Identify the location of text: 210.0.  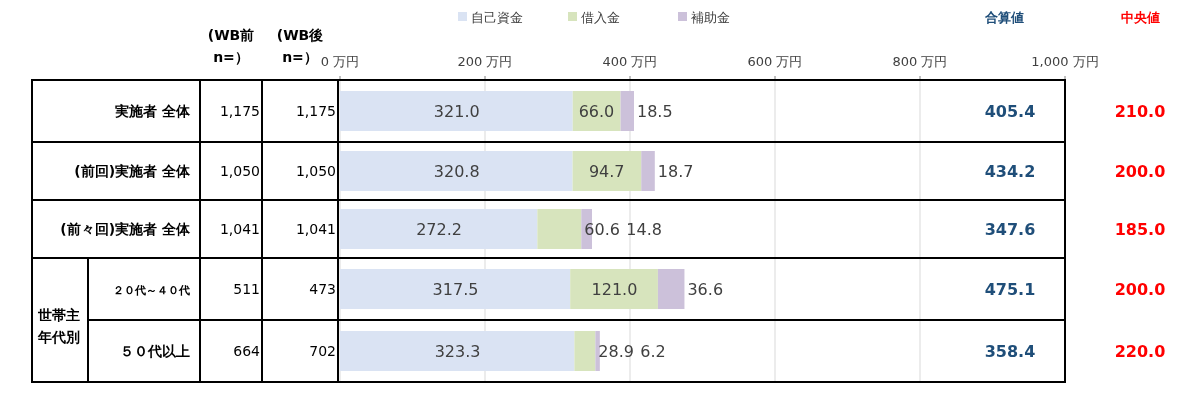
(1140, 111).